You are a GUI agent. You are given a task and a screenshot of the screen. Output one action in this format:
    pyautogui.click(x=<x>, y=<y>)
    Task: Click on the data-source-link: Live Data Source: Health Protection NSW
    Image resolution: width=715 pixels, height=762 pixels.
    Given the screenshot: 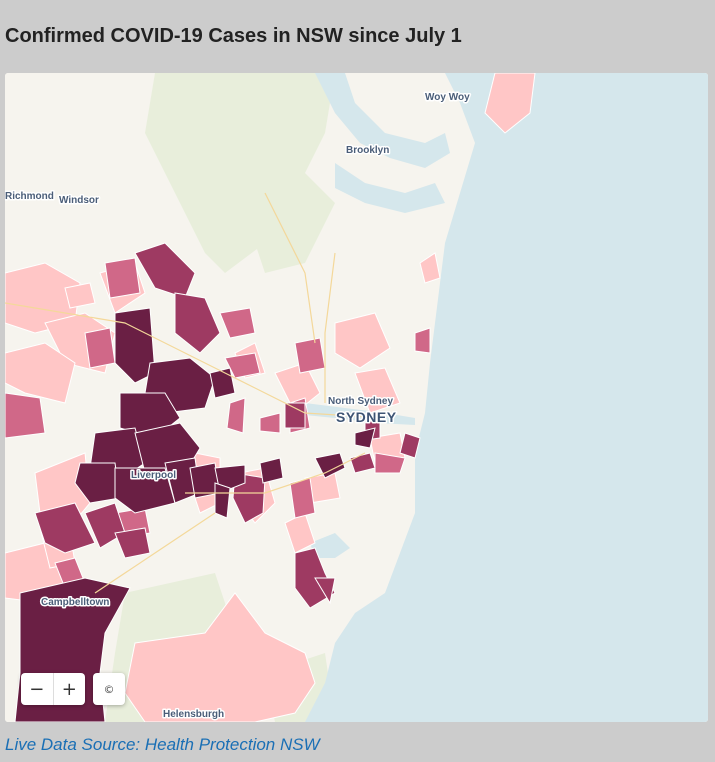 What is the action you would take?
    pyautogui.click(x=162, y=744)
    